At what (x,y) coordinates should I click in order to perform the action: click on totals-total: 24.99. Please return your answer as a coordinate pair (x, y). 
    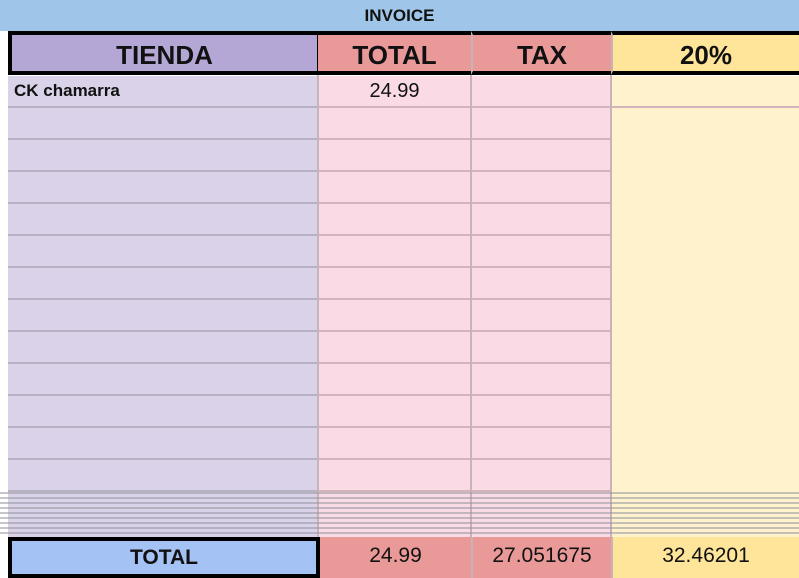
    Looking at the image, I should click on (395, 557).